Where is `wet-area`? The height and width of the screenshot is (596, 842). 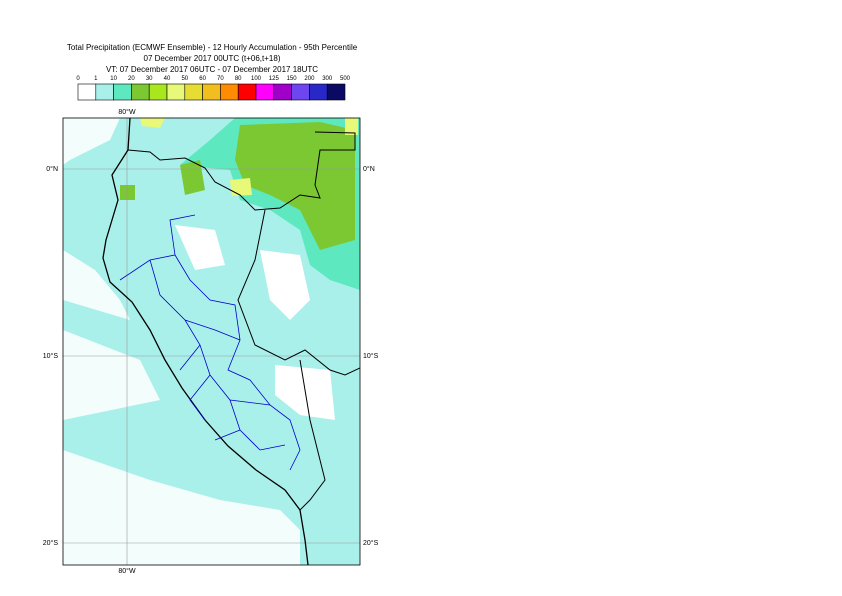
wet-area is located at coordinates (237, 186).